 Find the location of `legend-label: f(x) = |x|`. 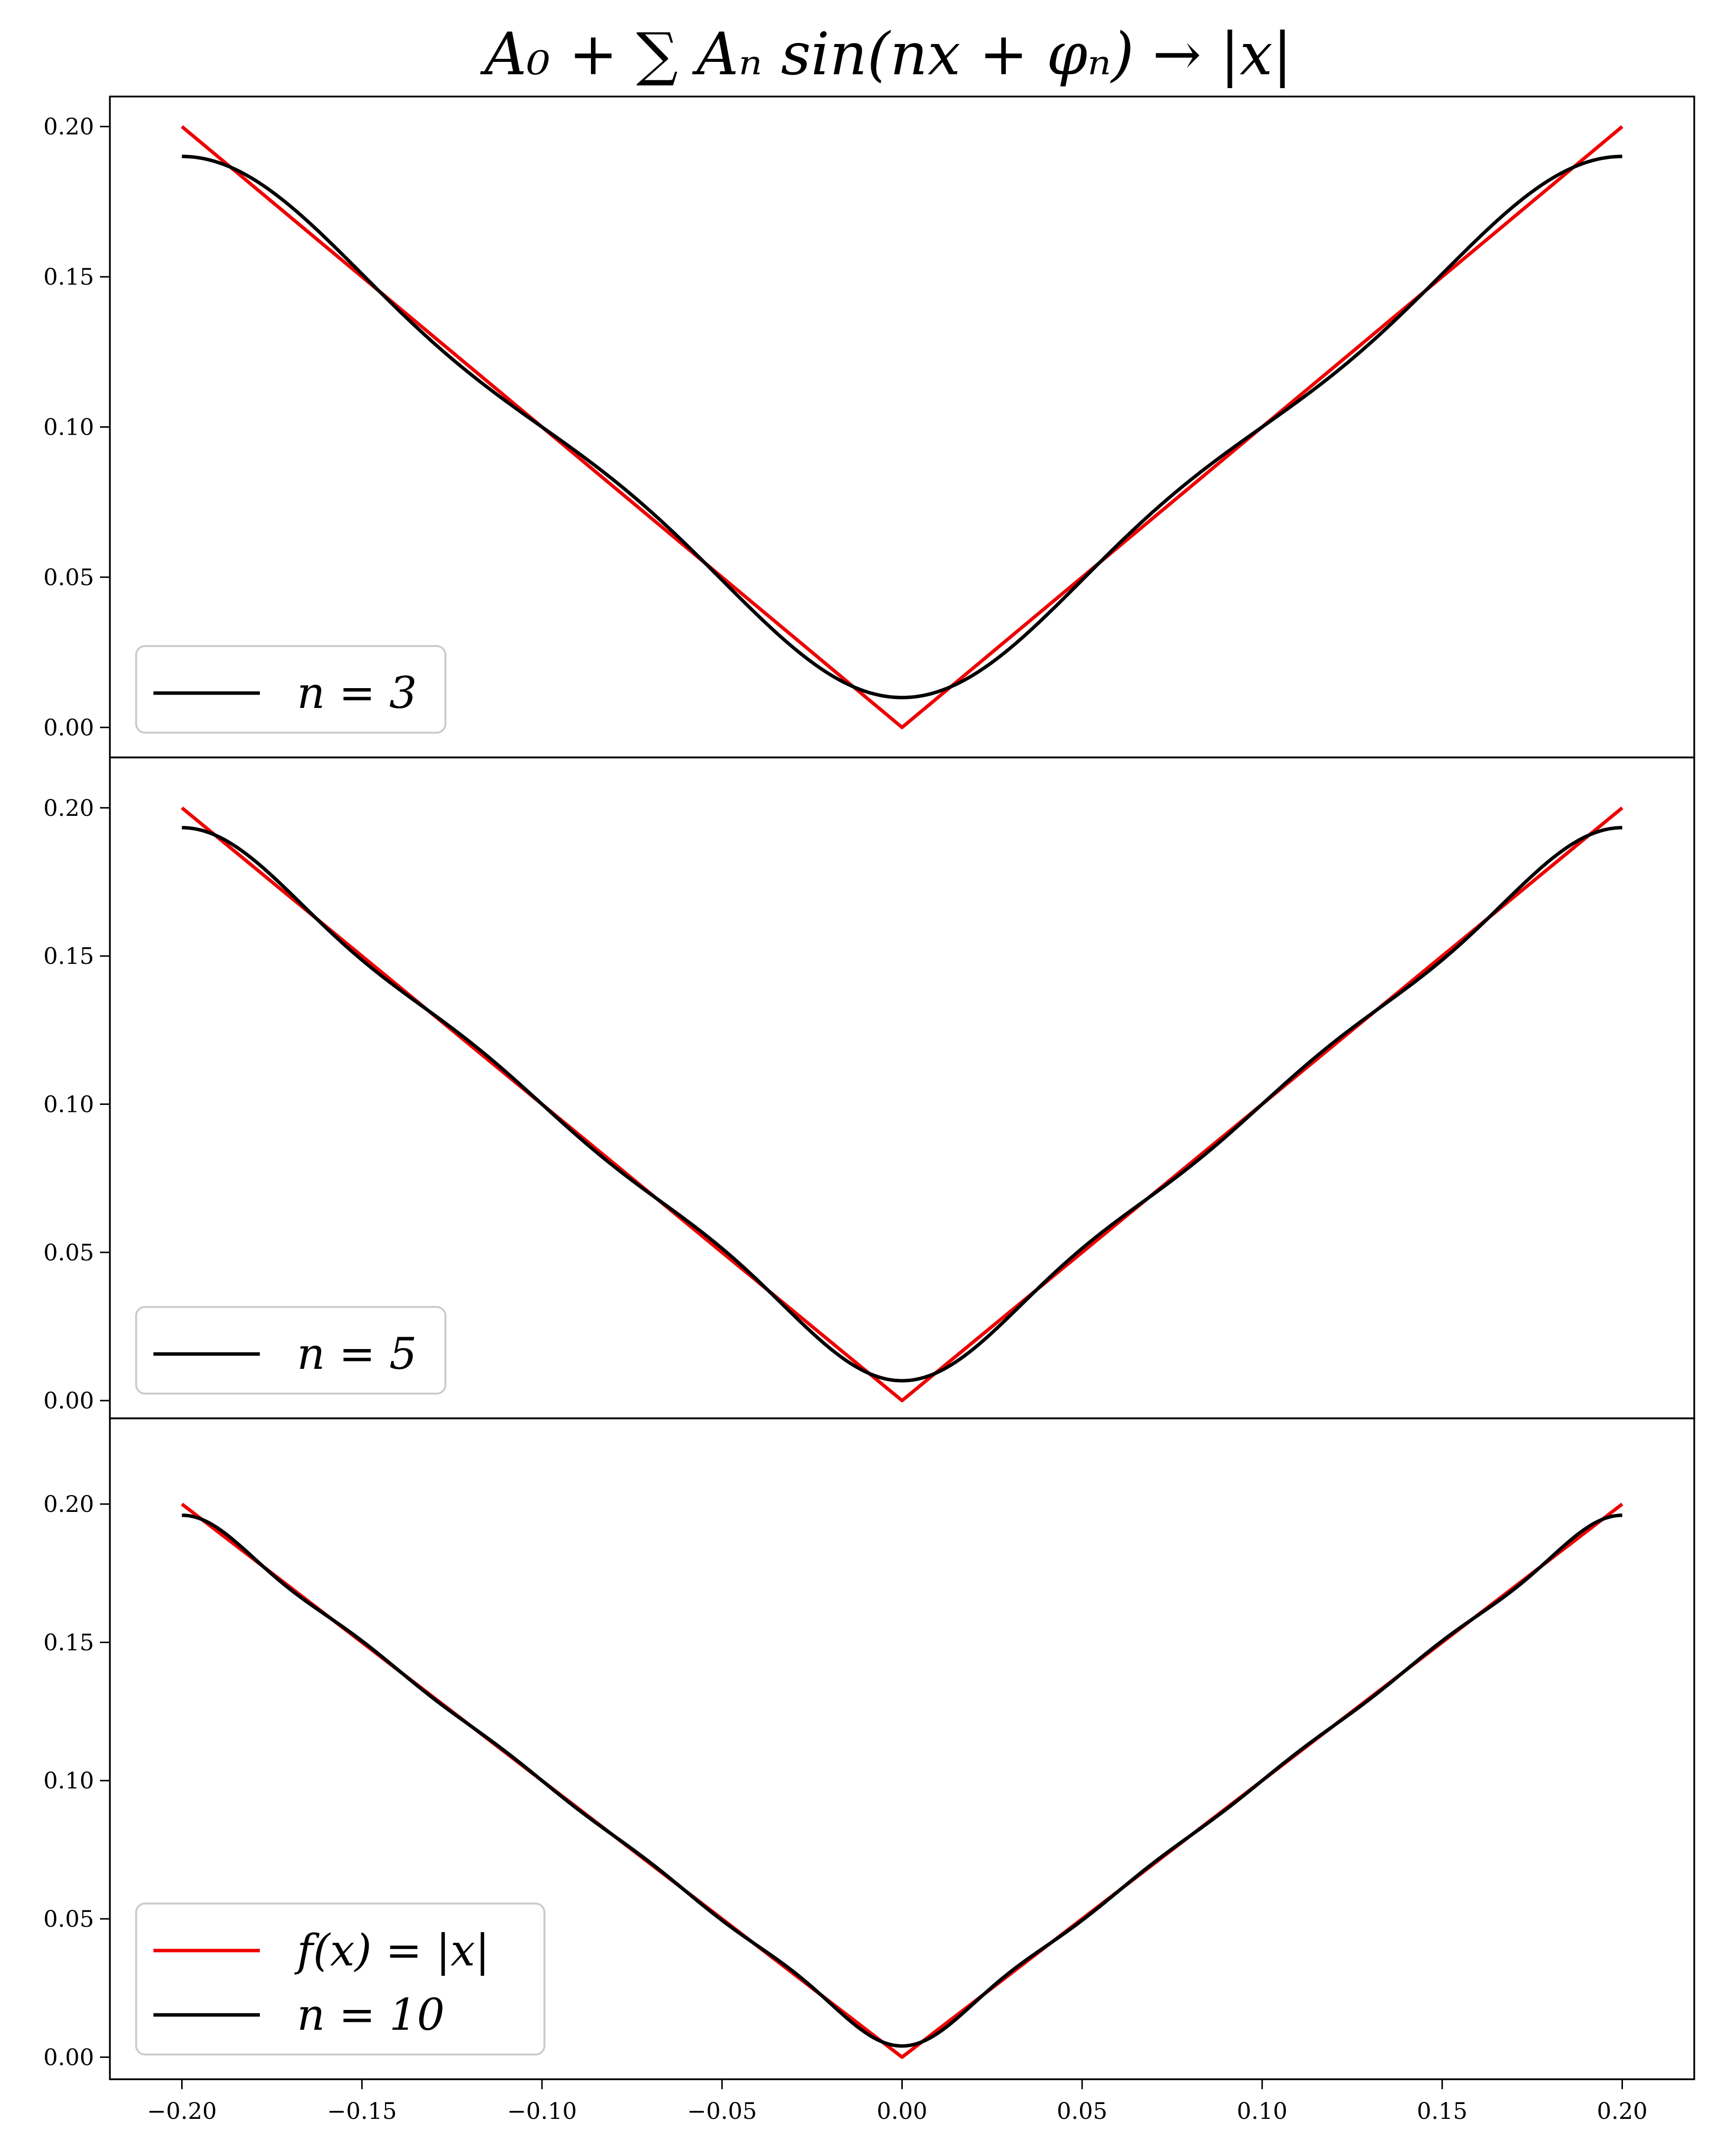

legend-label: f(x) = |x| is located at coordinates (392, 1950).